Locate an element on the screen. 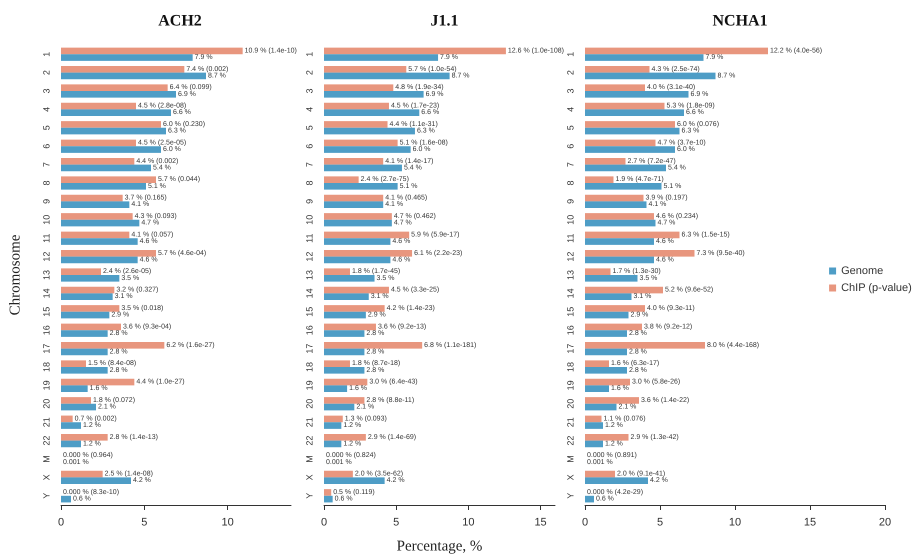  legend-label: ChIP (p-value) is located at coordinates (876, 288).